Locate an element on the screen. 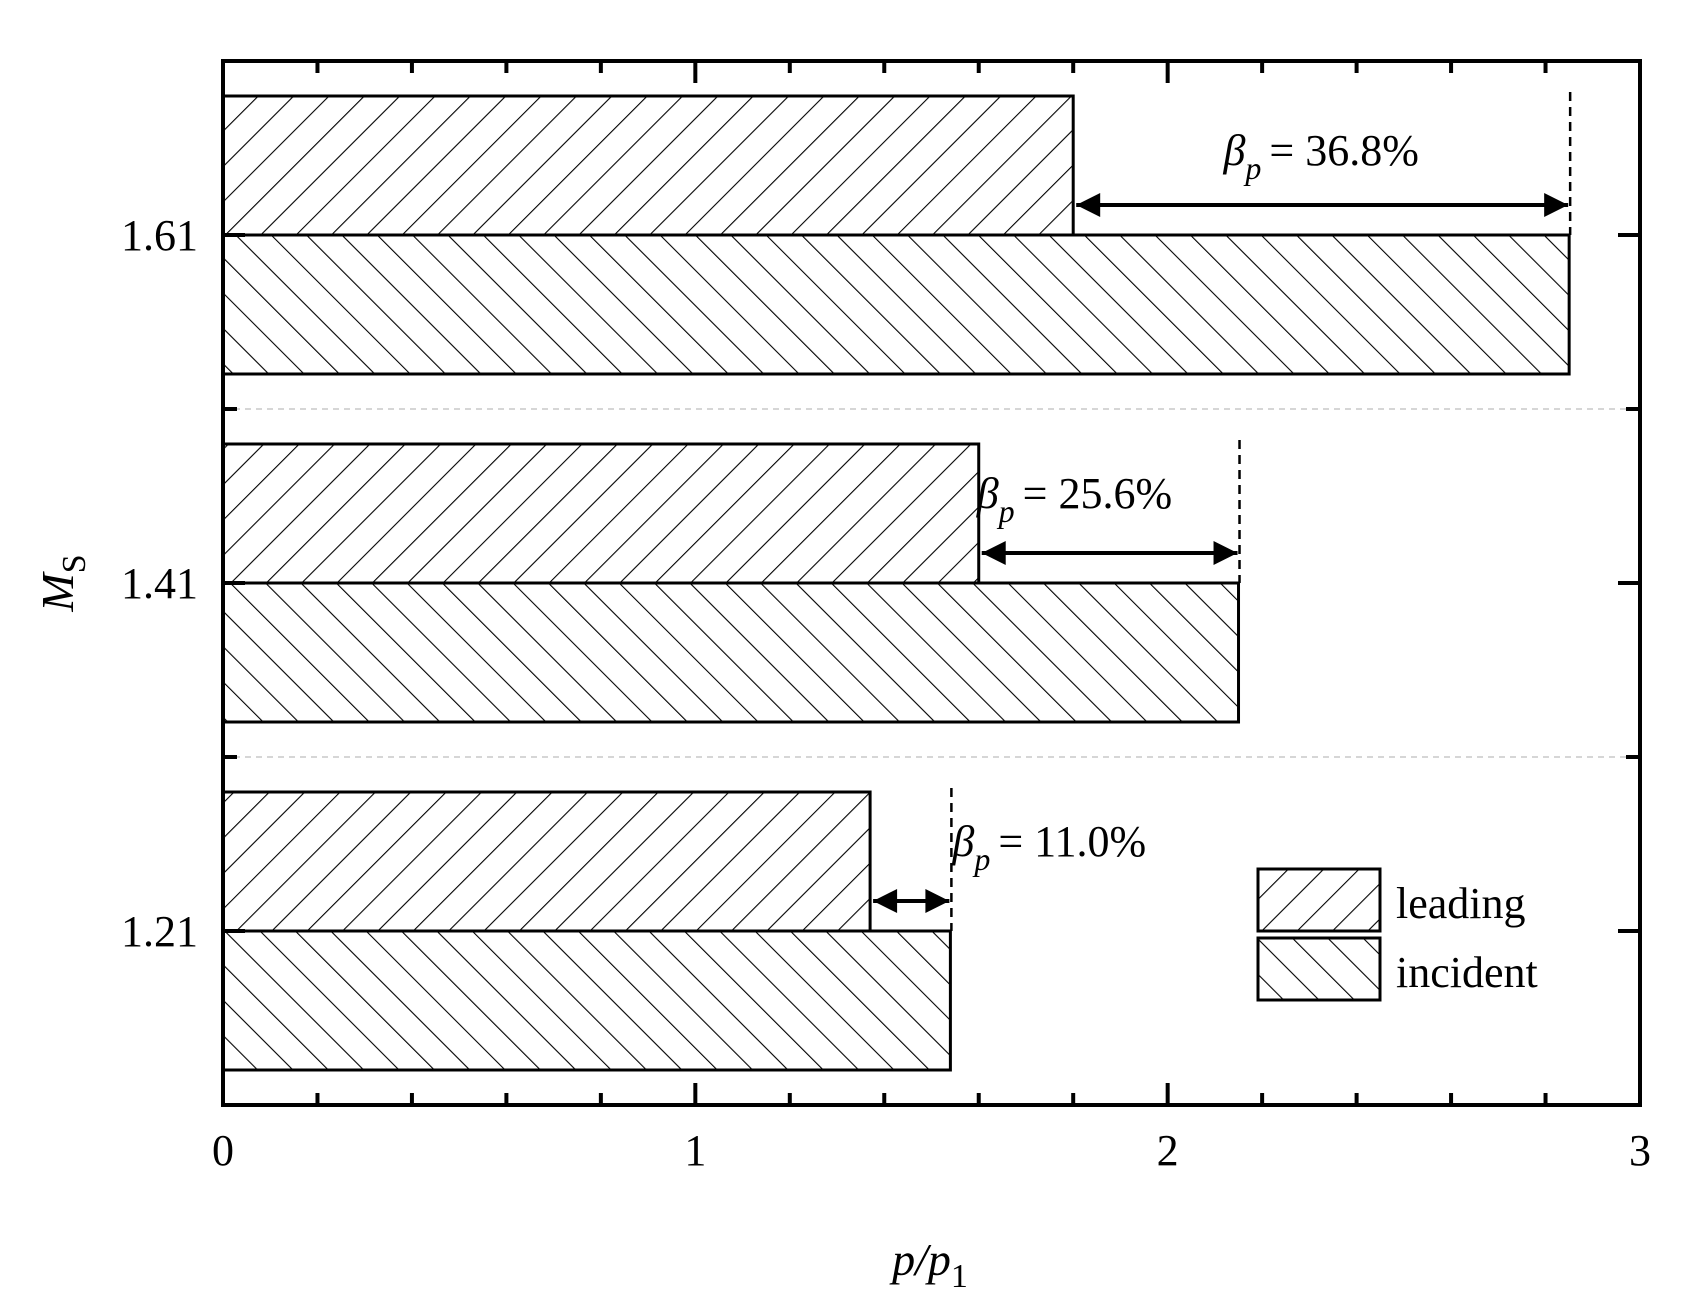 This screenshot has height=1299, width=1703. annotation-label: βp = 11.0% is located at coordinates (1048, 847).